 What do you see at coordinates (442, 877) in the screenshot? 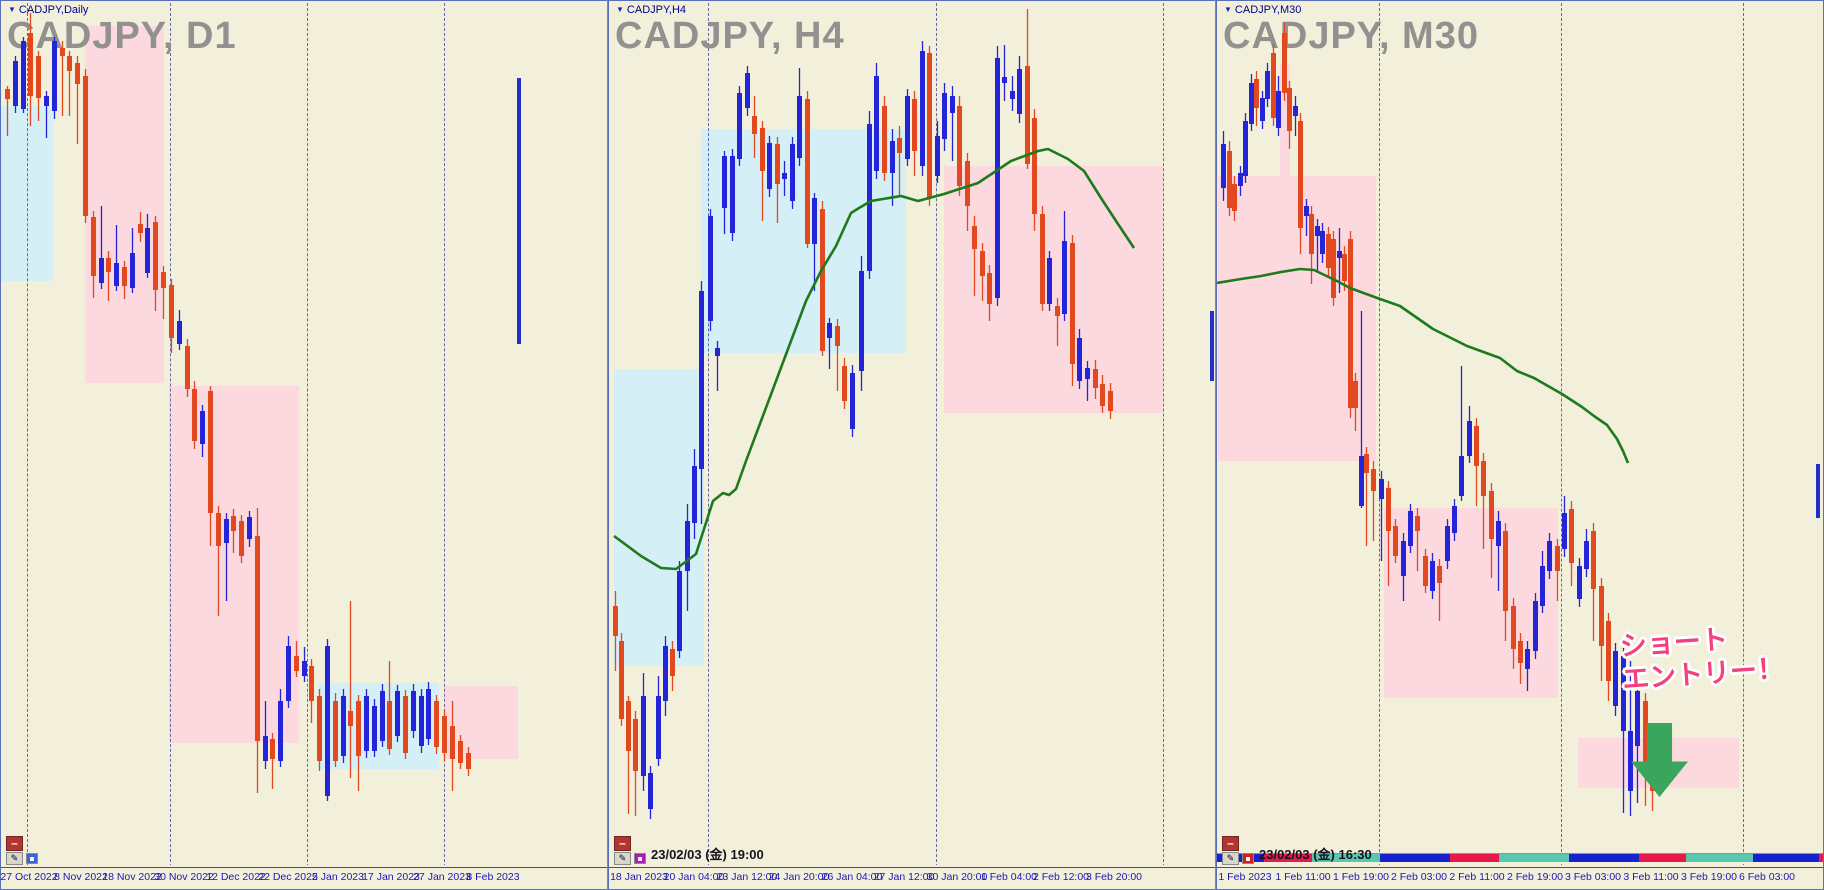
I see `axis-date-label: 27 Jan 2023` at bounding box center [442, 877].